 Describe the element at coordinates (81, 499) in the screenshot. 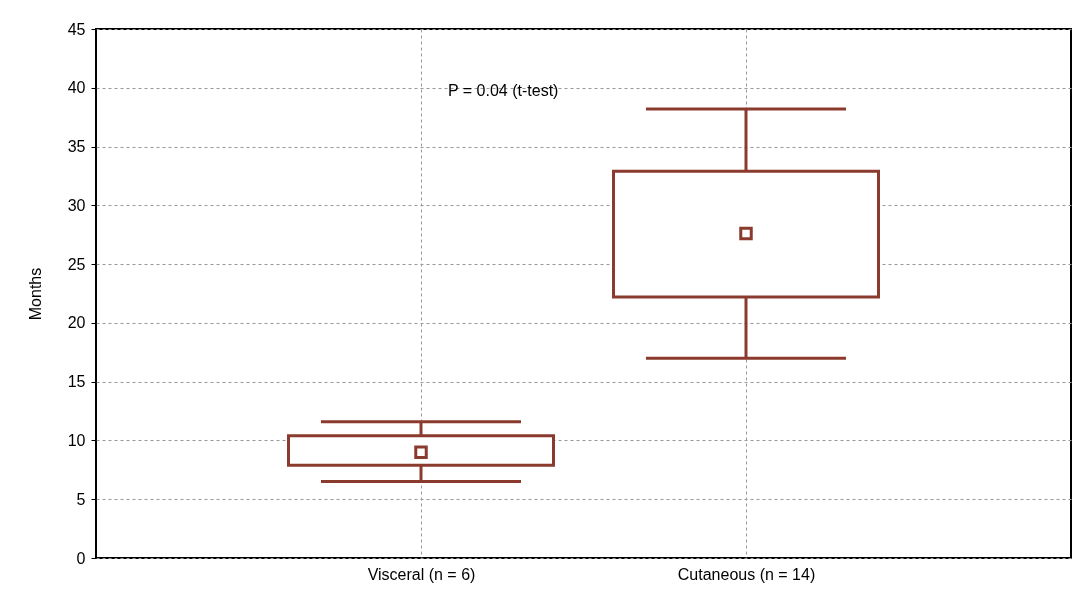

I see `y-tick-label: 5` at that location.